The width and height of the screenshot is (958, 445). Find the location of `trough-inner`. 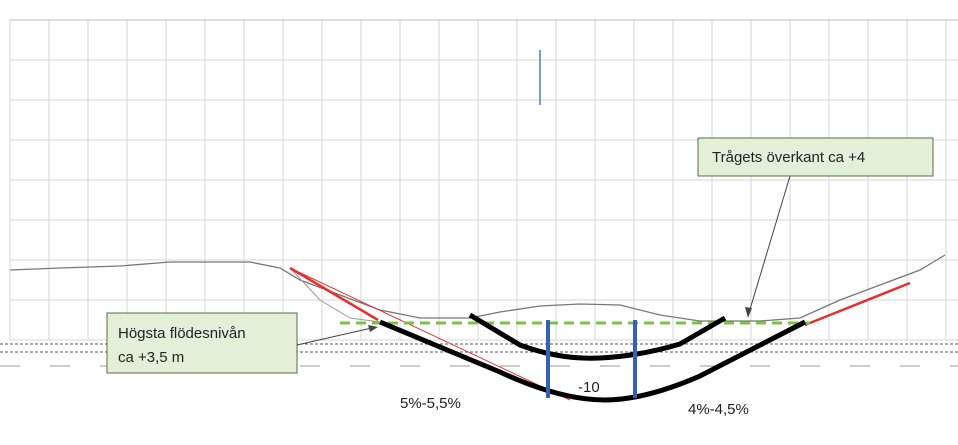

trough-inner is located at coordinates (597, 336).